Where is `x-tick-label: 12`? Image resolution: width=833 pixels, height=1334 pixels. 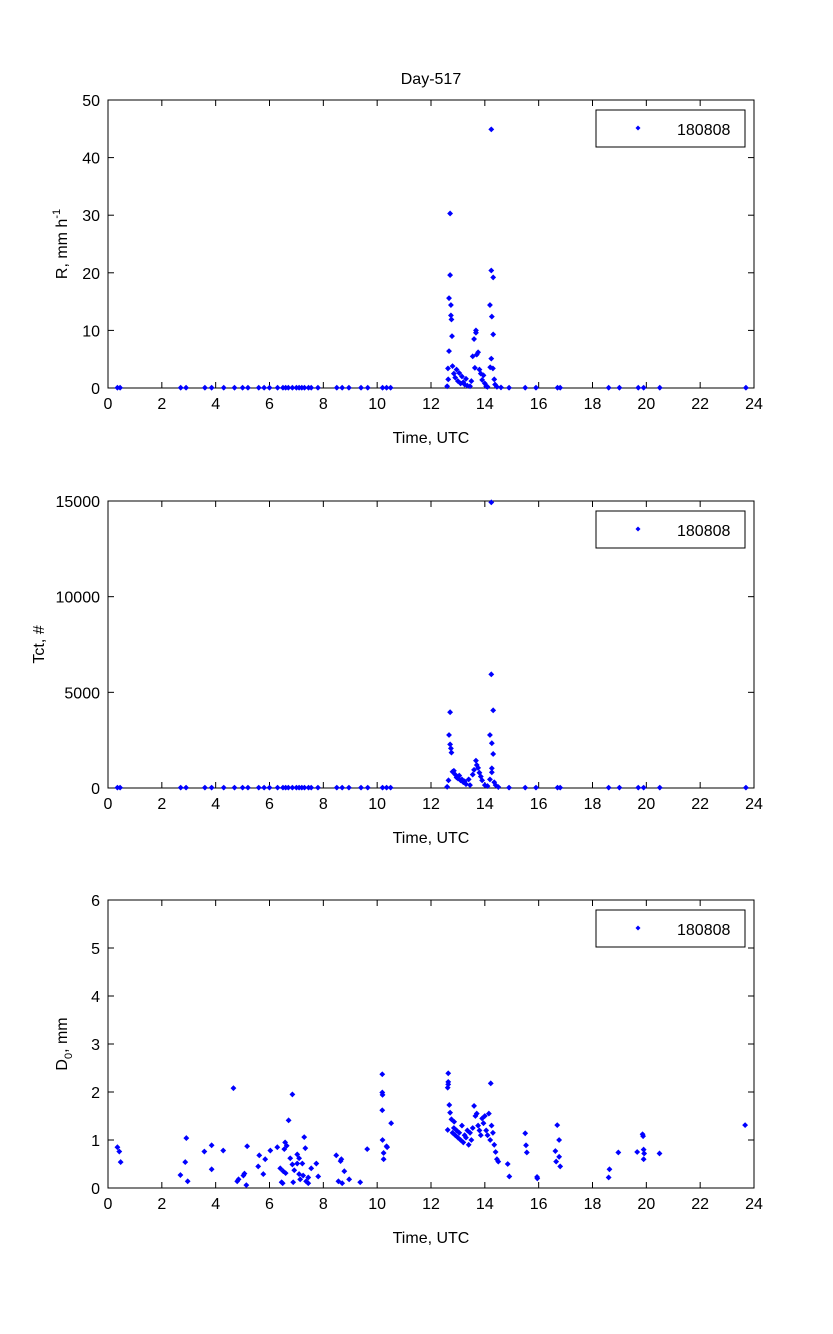
x-tick-label: 12 is located at coordinates (431, 404).